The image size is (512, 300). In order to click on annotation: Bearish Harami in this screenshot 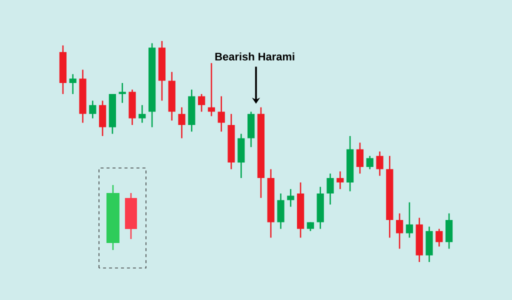, I will do `click(254, 56)`.